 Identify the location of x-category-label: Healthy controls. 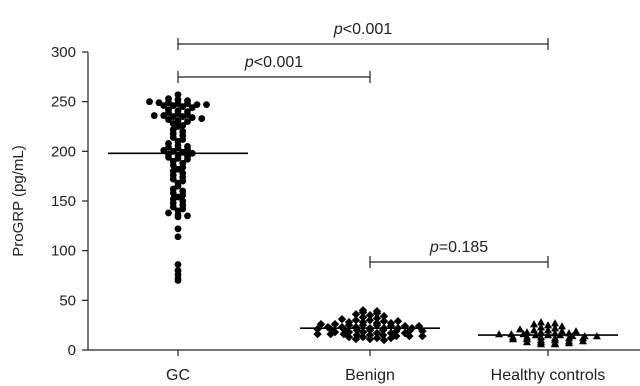
(548, 375).